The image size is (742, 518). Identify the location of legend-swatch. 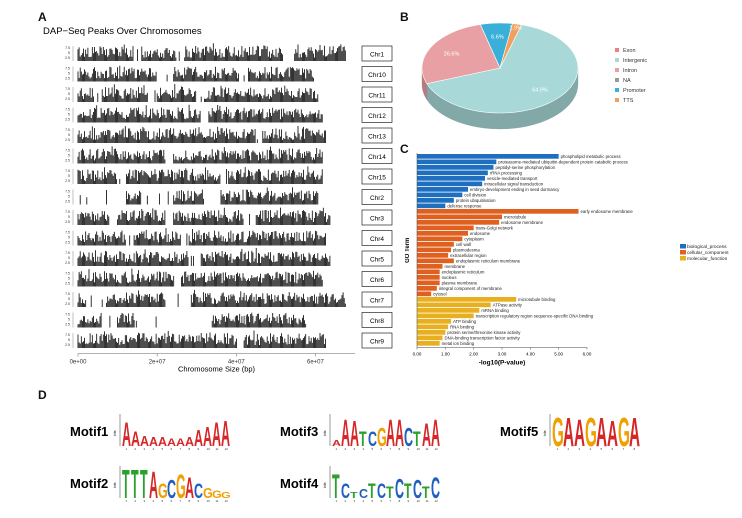
(683, 252).